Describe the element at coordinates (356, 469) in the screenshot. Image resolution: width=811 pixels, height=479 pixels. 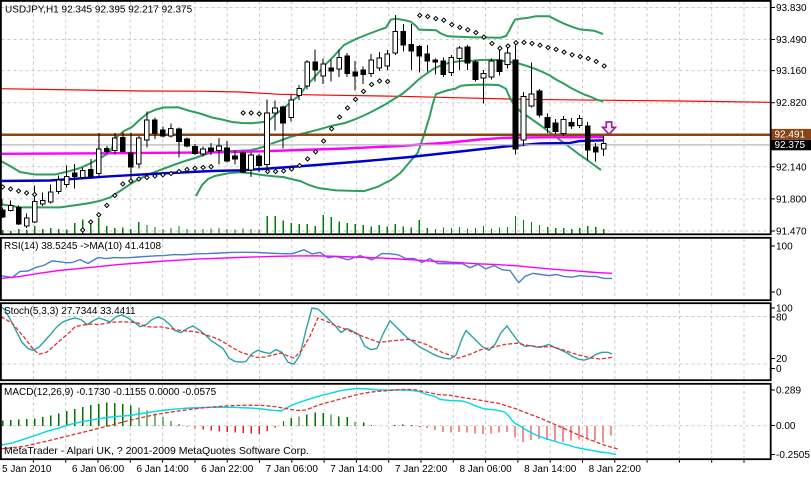
I see `svg-text: 7 Jan 14:00` at that location.